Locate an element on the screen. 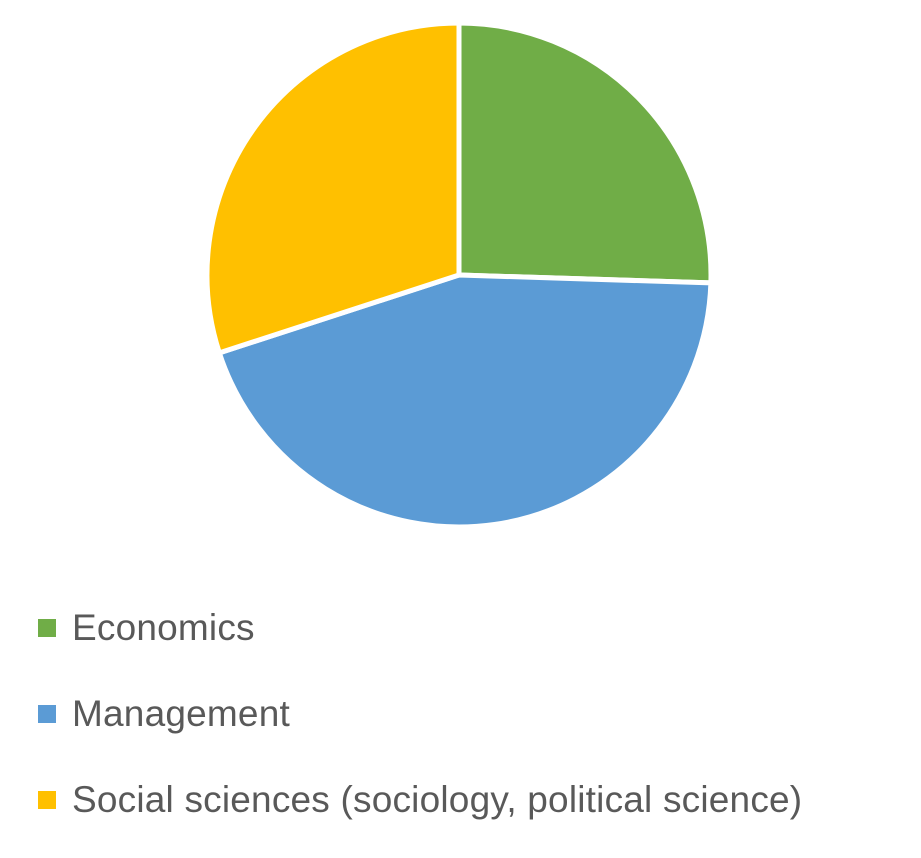 Image resolution: width=921 pixels, height=858 pixels. pie-slice-social-sciences is located at coordinates (333, 188).